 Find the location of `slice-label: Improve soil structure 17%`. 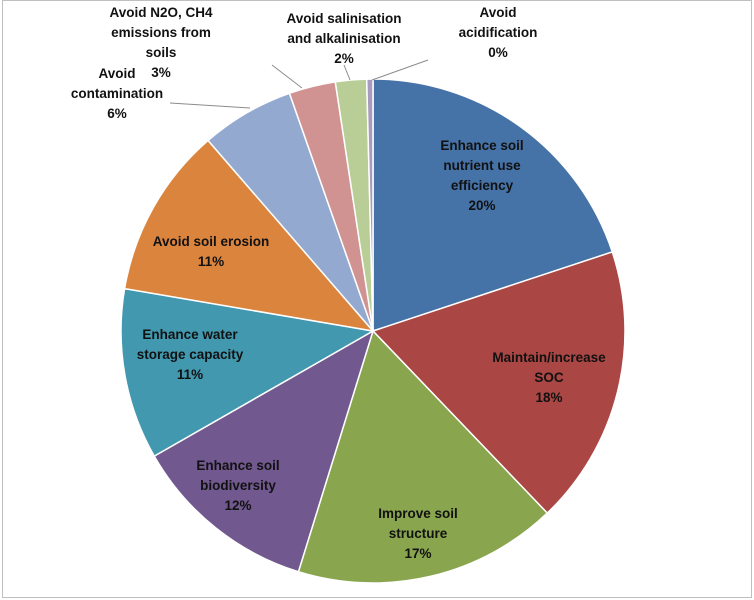

slice-label: Improve soil structure 17% is located at coordinates (418, 533).